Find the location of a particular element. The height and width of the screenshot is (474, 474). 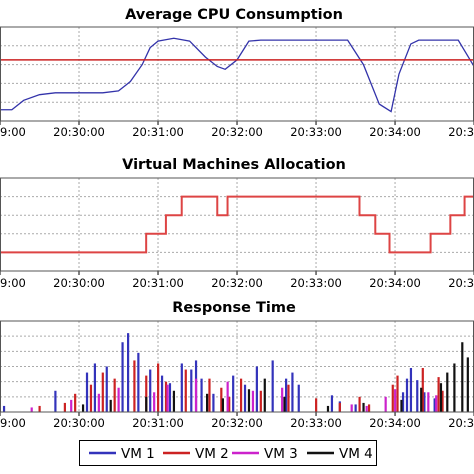

legend: VM 1 VM 2 VM 3 VM 4 is located at coordinates (228, 453).